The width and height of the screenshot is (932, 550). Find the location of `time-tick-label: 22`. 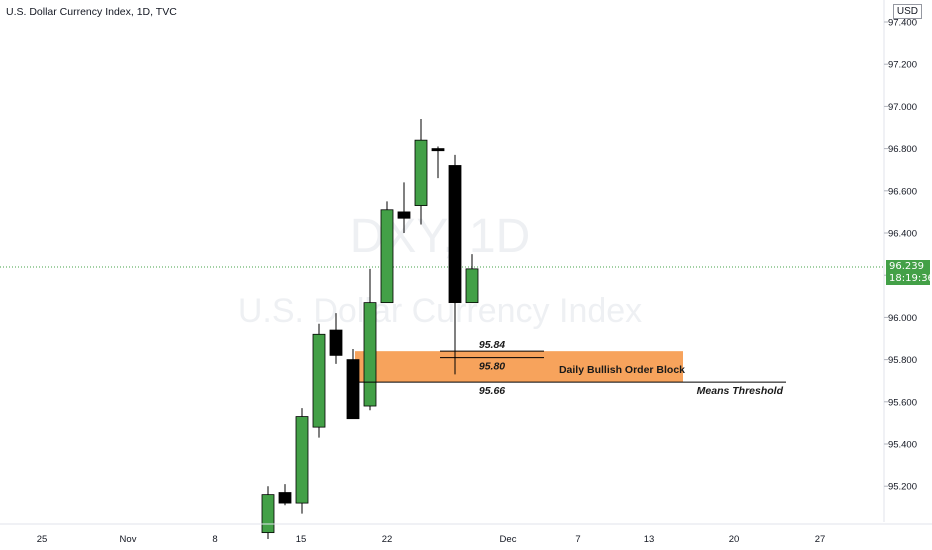

time-tick-label: 22 is located at coordinates (387, 539).